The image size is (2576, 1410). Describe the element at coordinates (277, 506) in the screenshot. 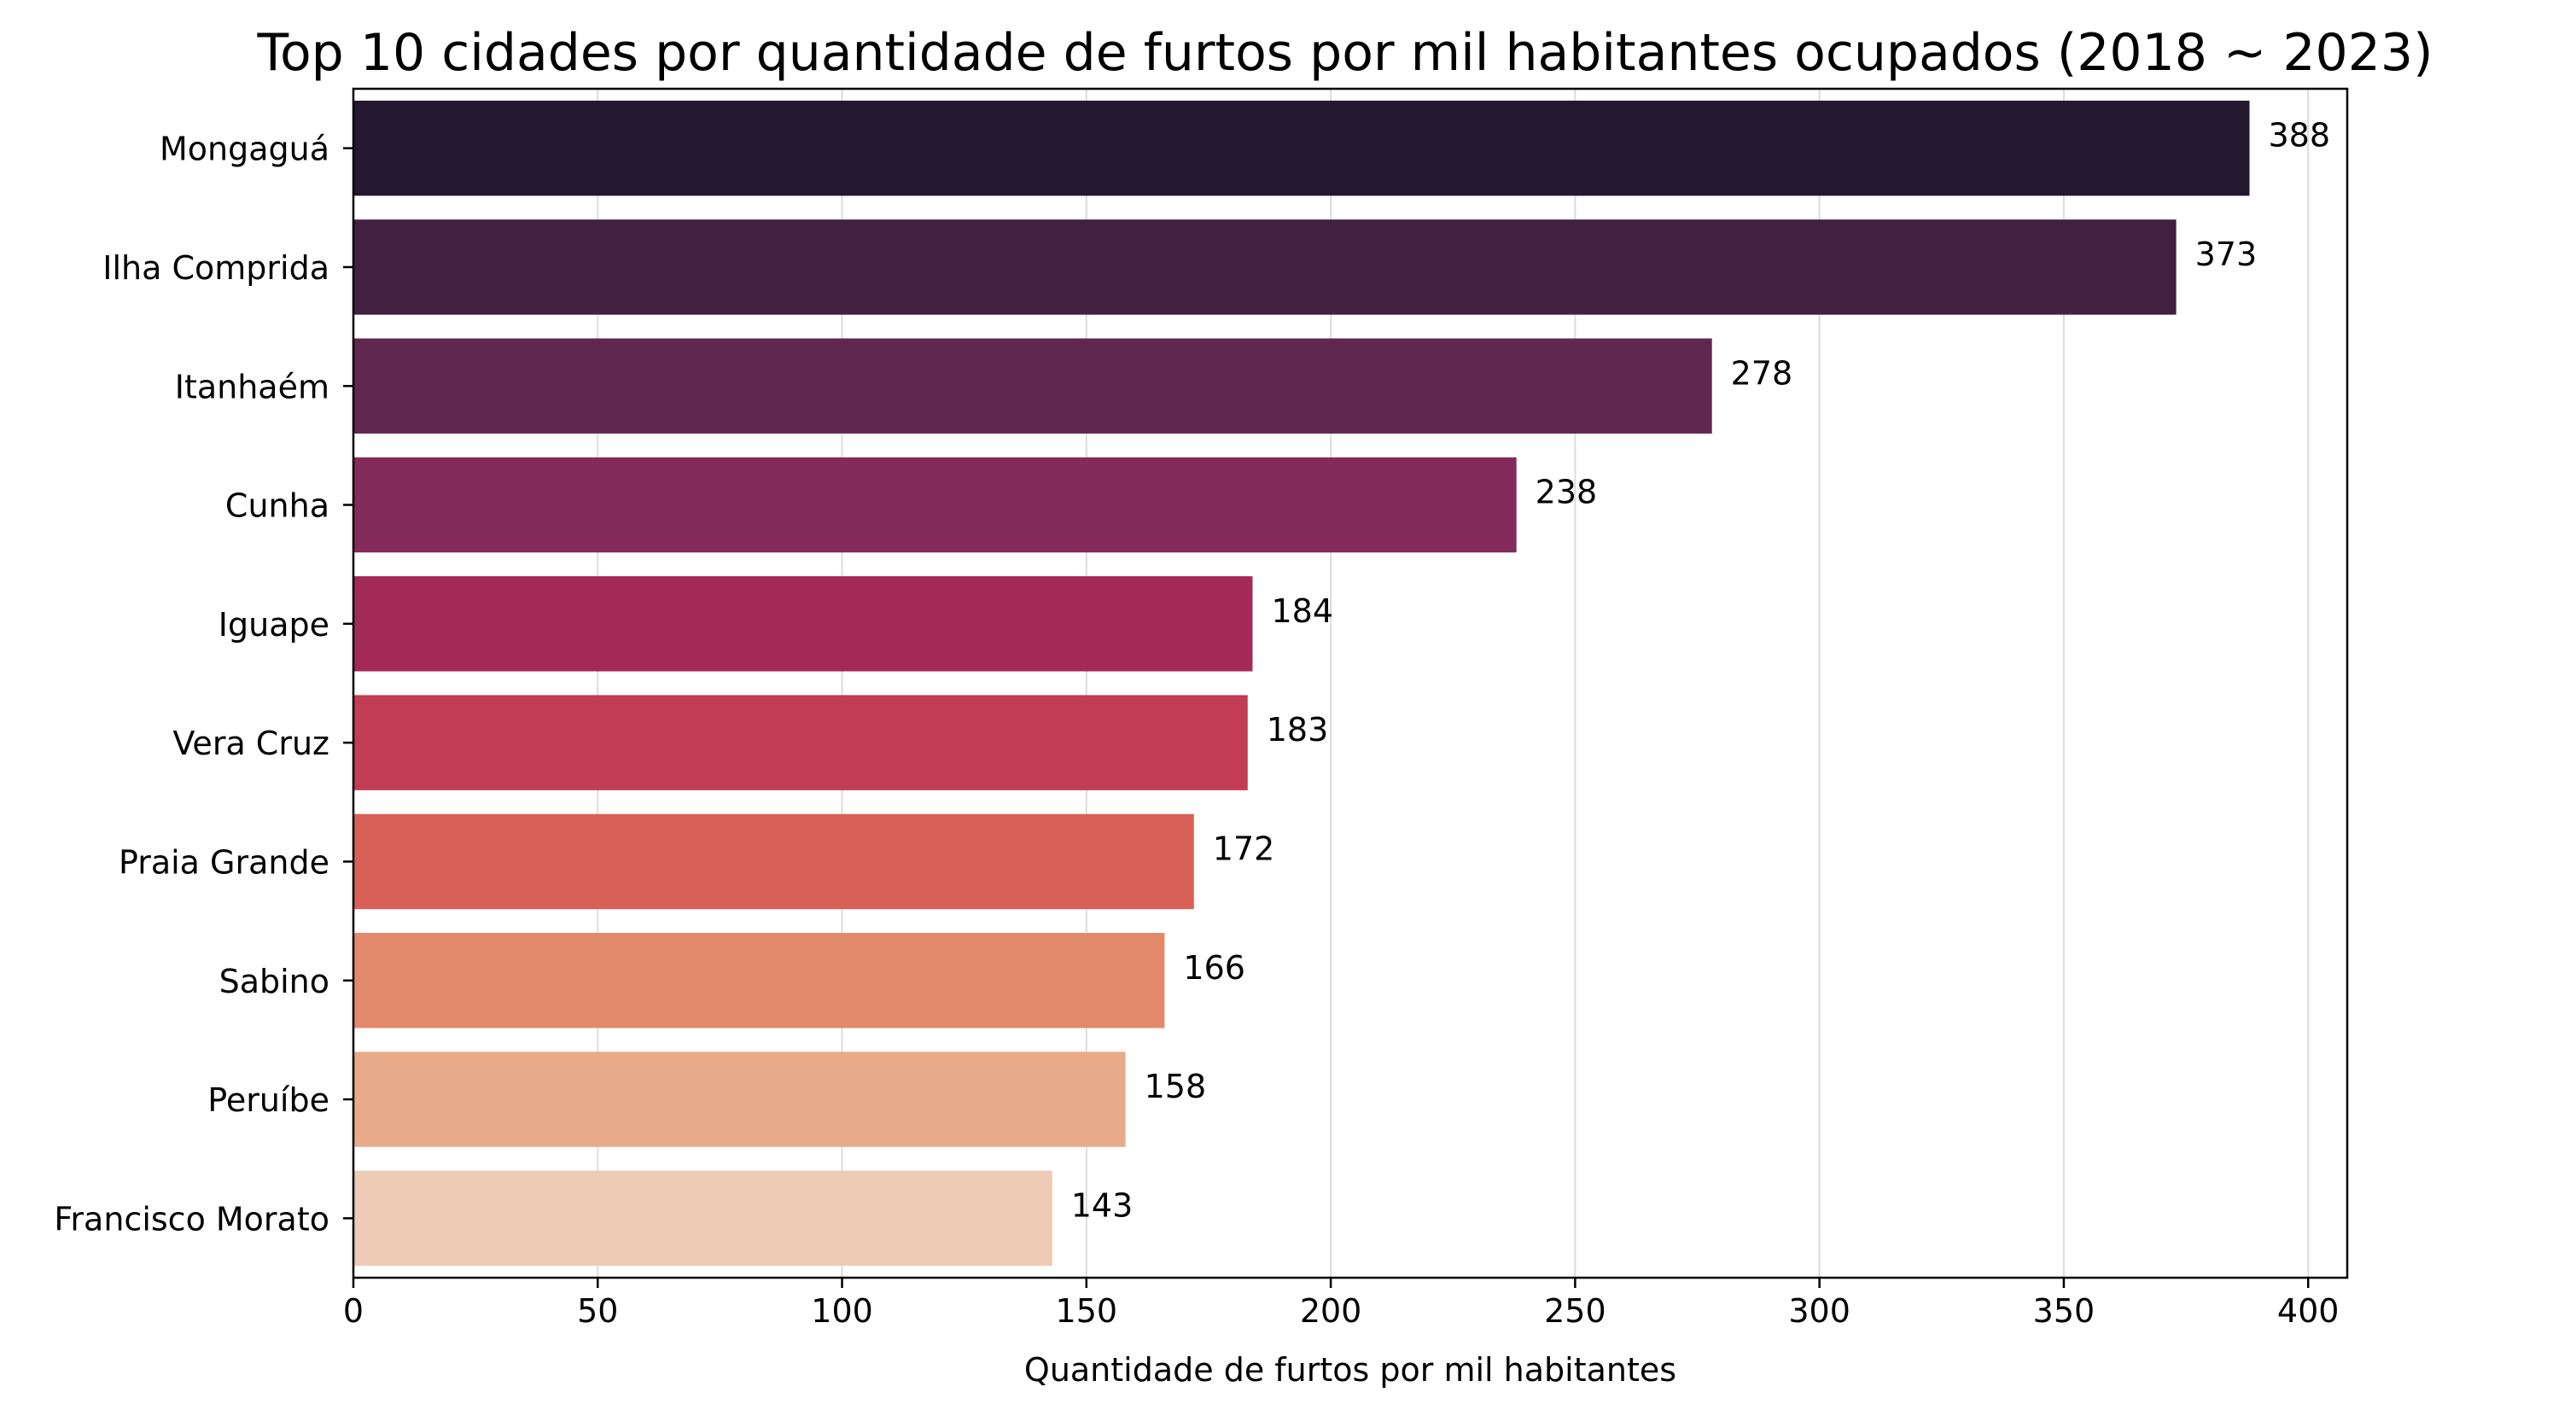

I see `y-tick-label: Cunha` at that location.